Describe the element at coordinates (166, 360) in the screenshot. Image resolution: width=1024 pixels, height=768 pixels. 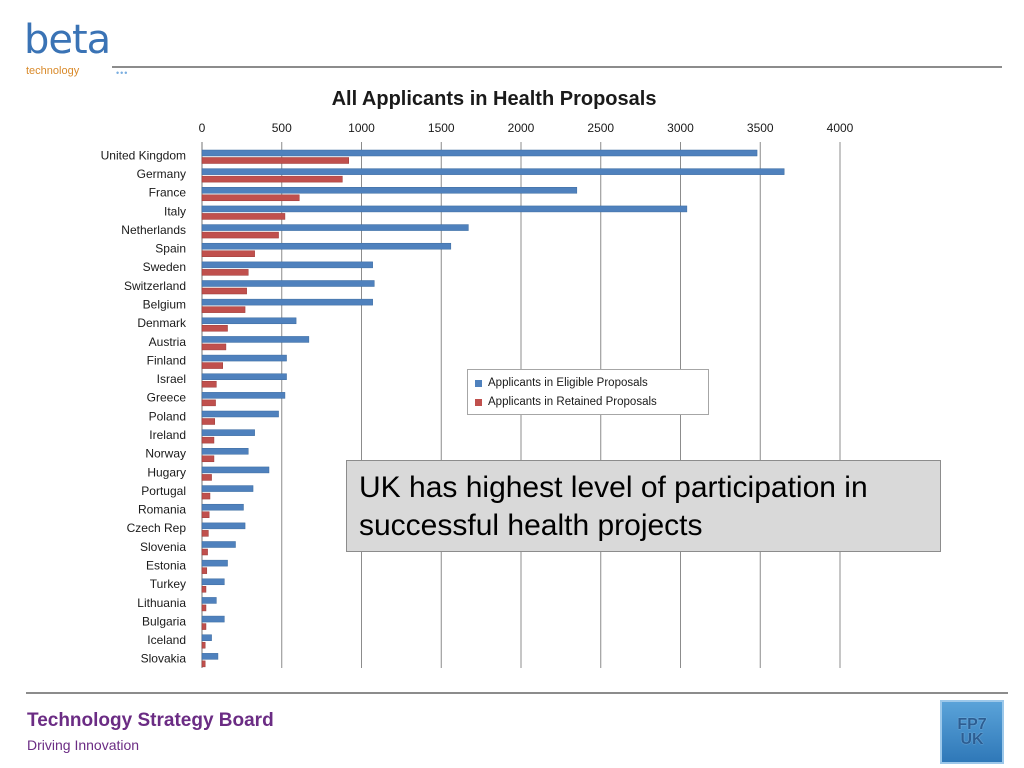
I see `category-label: Finland` at that location.